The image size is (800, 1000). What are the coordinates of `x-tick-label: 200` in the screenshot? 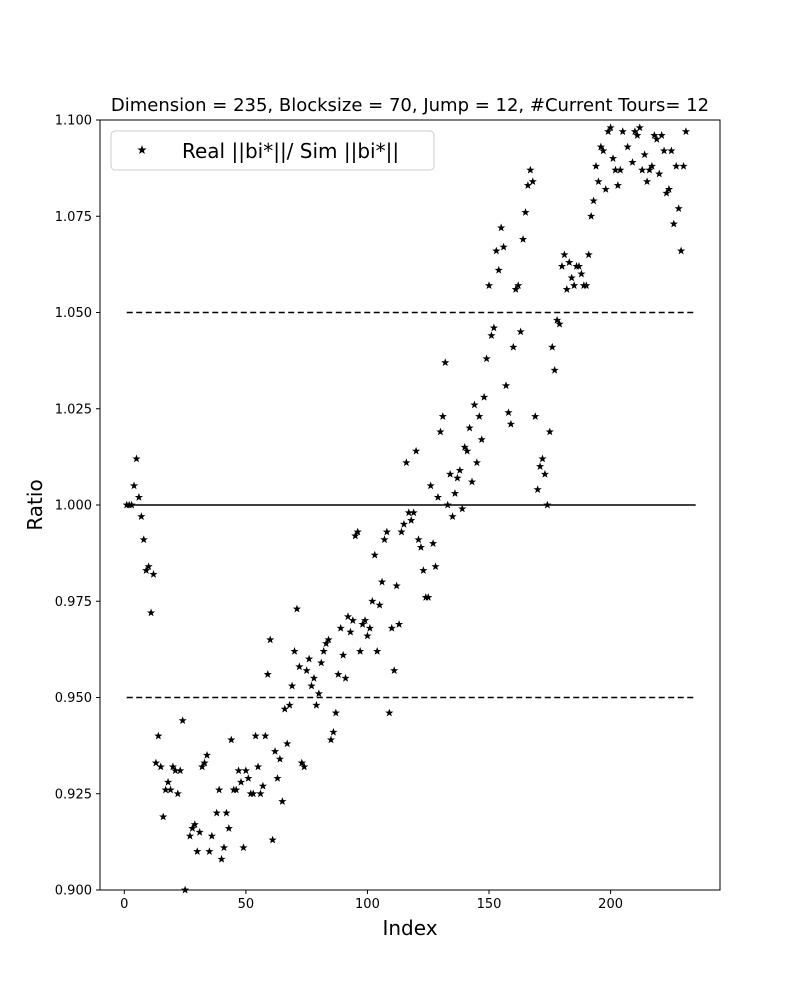 It's located at (610, 904).